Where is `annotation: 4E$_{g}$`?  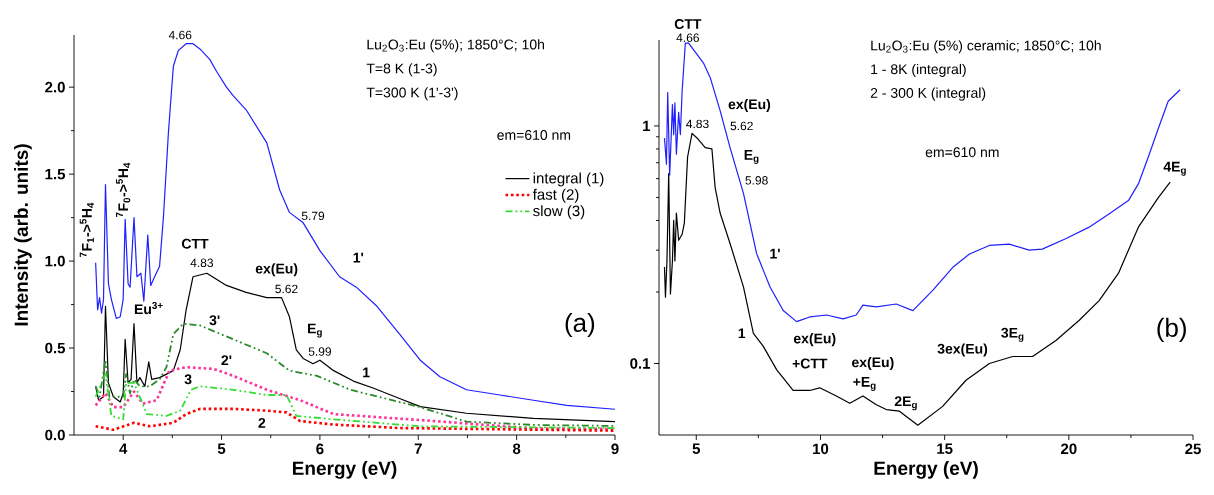
annotation: 4E$_{g}$ is located at coordinates (1174, 168).